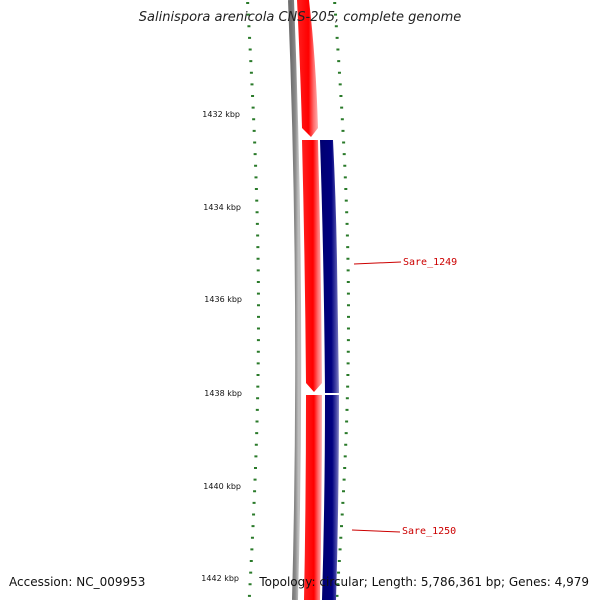 This screenshot has width=600, height=600. Describe the element at coordinates (341, 299) in the screenshot. I see `outer-tick-marks` at that location.